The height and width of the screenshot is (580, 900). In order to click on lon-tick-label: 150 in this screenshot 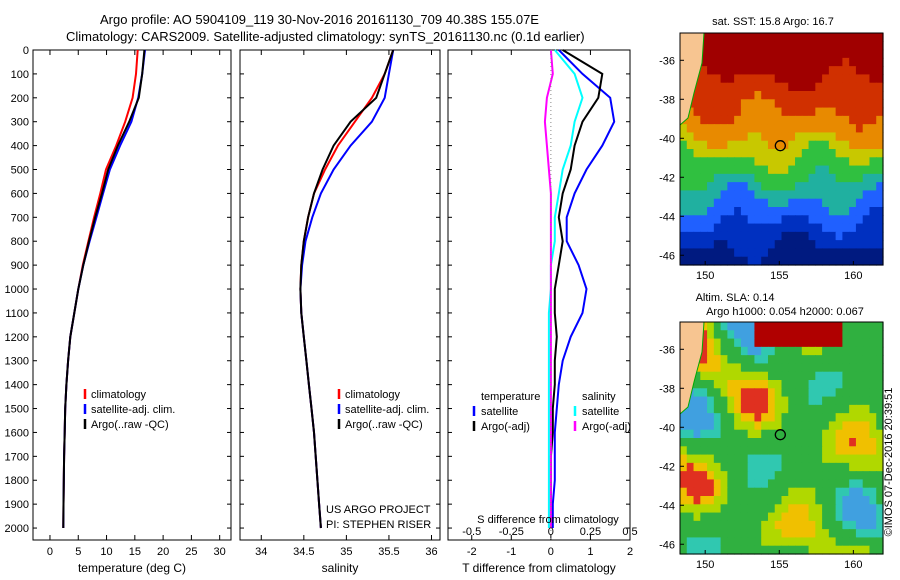, I will do `click(705, 565)`.